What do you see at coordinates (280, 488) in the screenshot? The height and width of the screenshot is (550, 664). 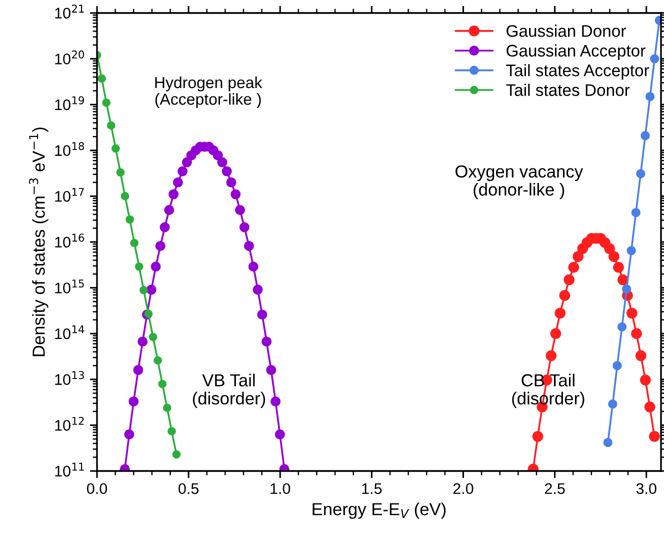 I see `x-tick-label: 1.0` at bounding box center [280, 488].